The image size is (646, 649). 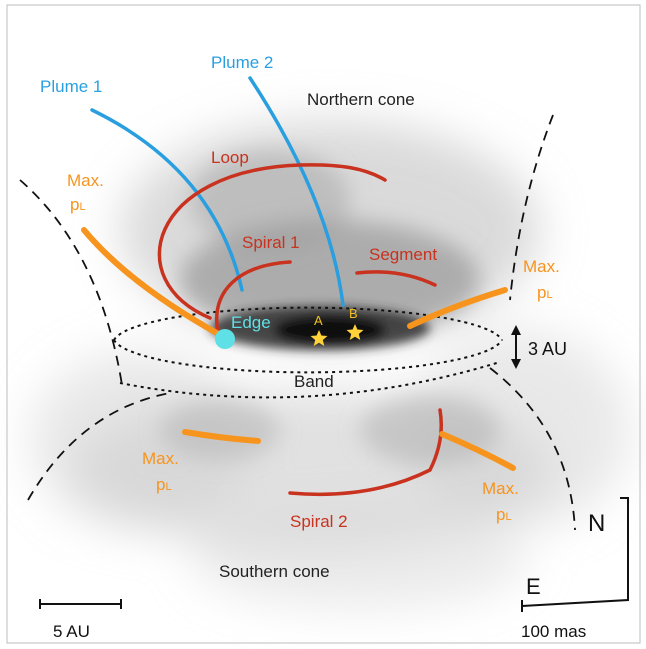 What do you see at coordinates (575, 554) in the screenshot?
I see `compass` at bounding box center [575, 554].